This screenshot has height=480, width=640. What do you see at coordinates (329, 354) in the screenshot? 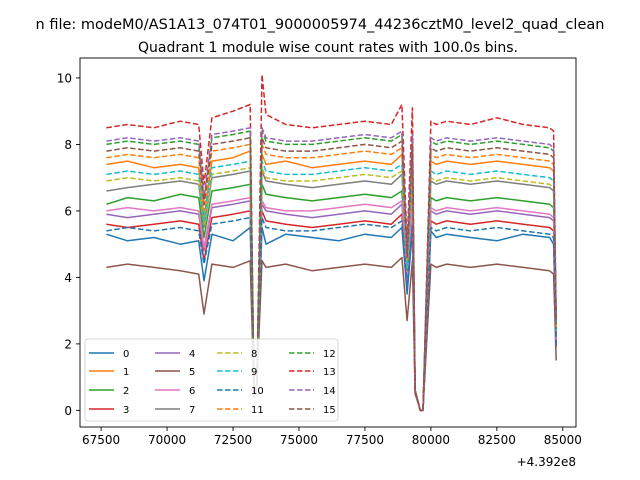
I see `legend-label-12: 12` at bounding box center [329, 354].